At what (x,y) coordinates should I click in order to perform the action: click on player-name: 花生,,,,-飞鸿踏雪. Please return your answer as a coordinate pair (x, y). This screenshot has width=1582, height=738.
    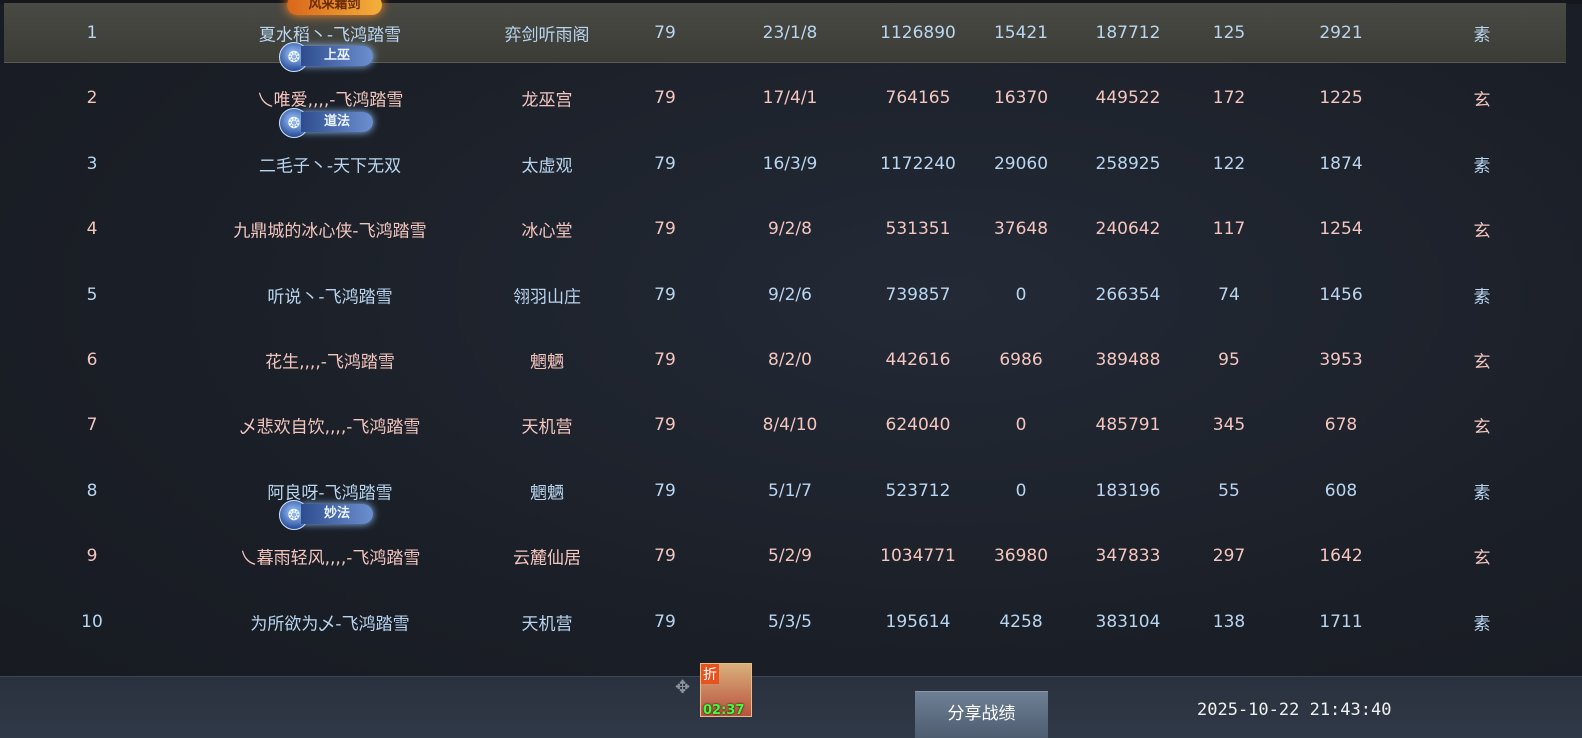
    Looking at the image, I should click on (330, 362).